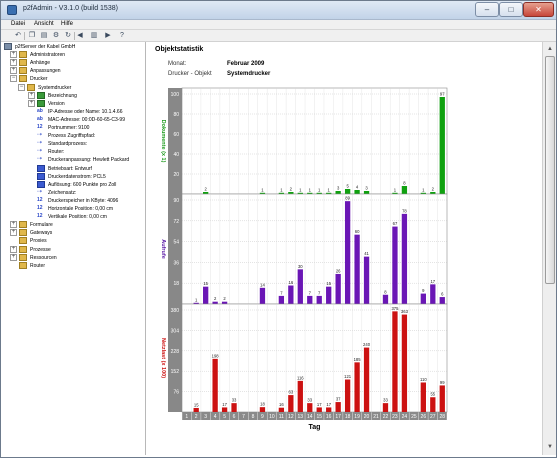 This screenshot has width=557, height=458. I want to click on refresh-icon: ↻, so click(68, 35).